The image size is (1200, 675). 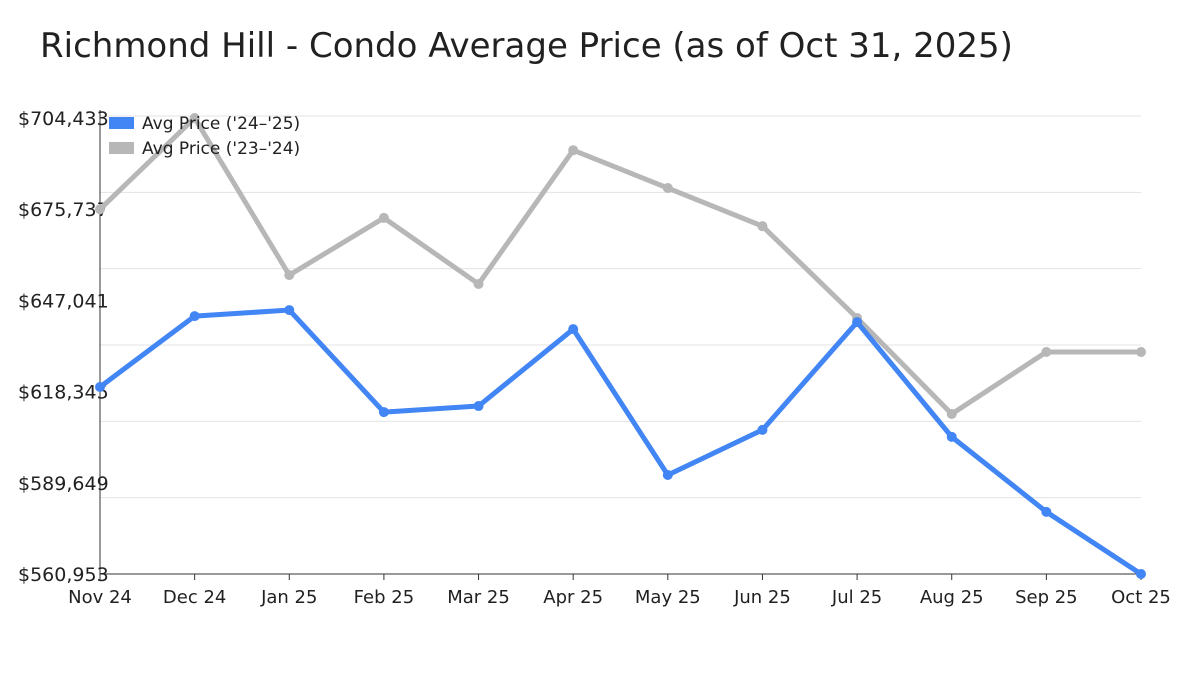 I want to click on x-tick-label: Sep 25, so click(x=1046, y=597).